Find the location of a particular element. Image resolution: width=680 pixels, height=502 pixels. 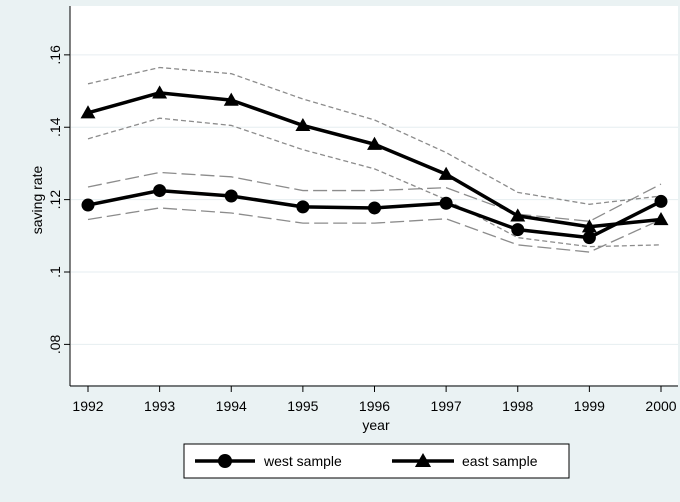

legend-label: east sample is located at coordinates (500, 461).